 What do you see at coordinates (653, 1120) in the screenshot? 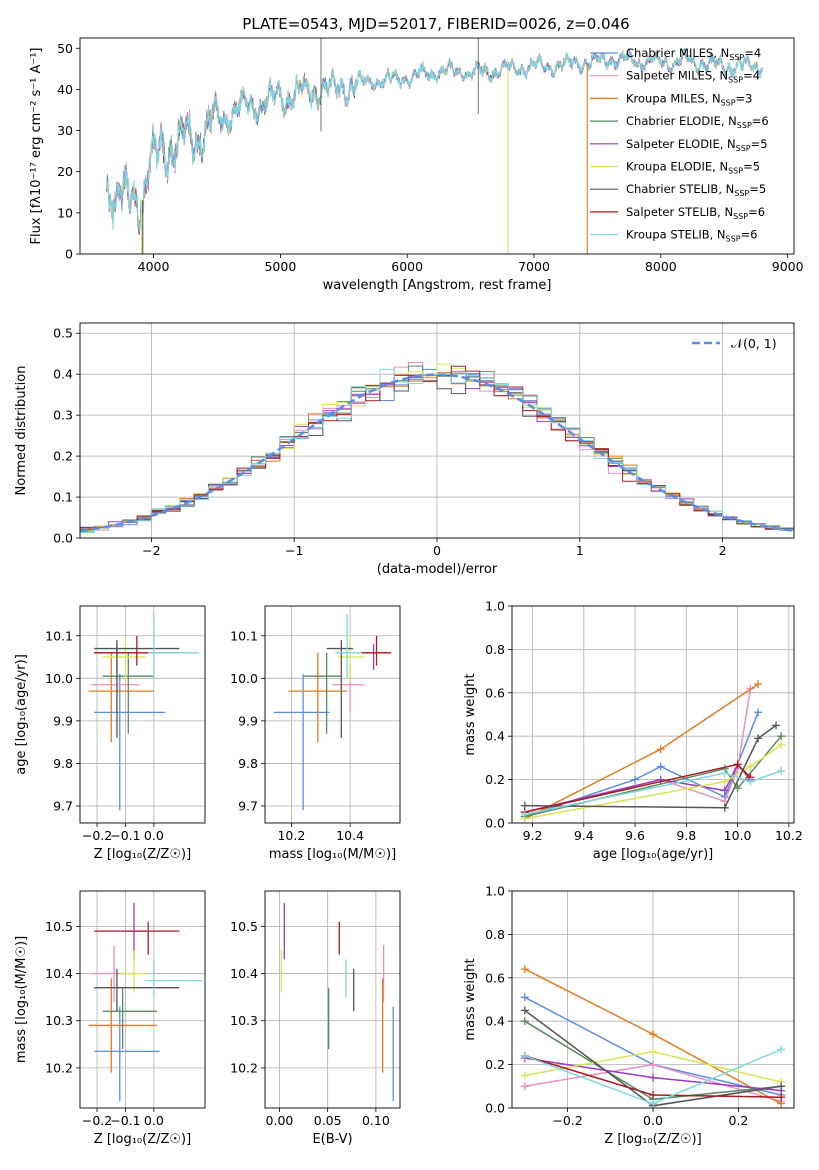
I see `x-tick-label: 0.0` at bounding box center [653, 1120].